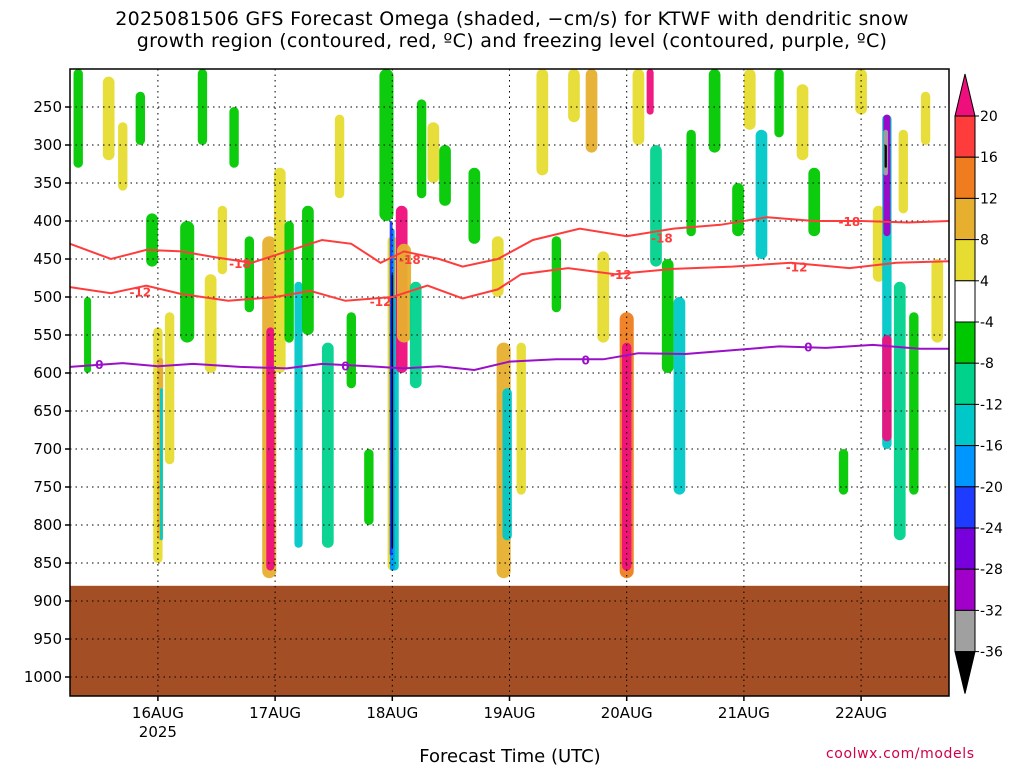 The height and width of the screenshot is (768, 1024). Describe the element at coordinates (987, 323) in the screenshot. I see `colorbar-label: -4` at that location.